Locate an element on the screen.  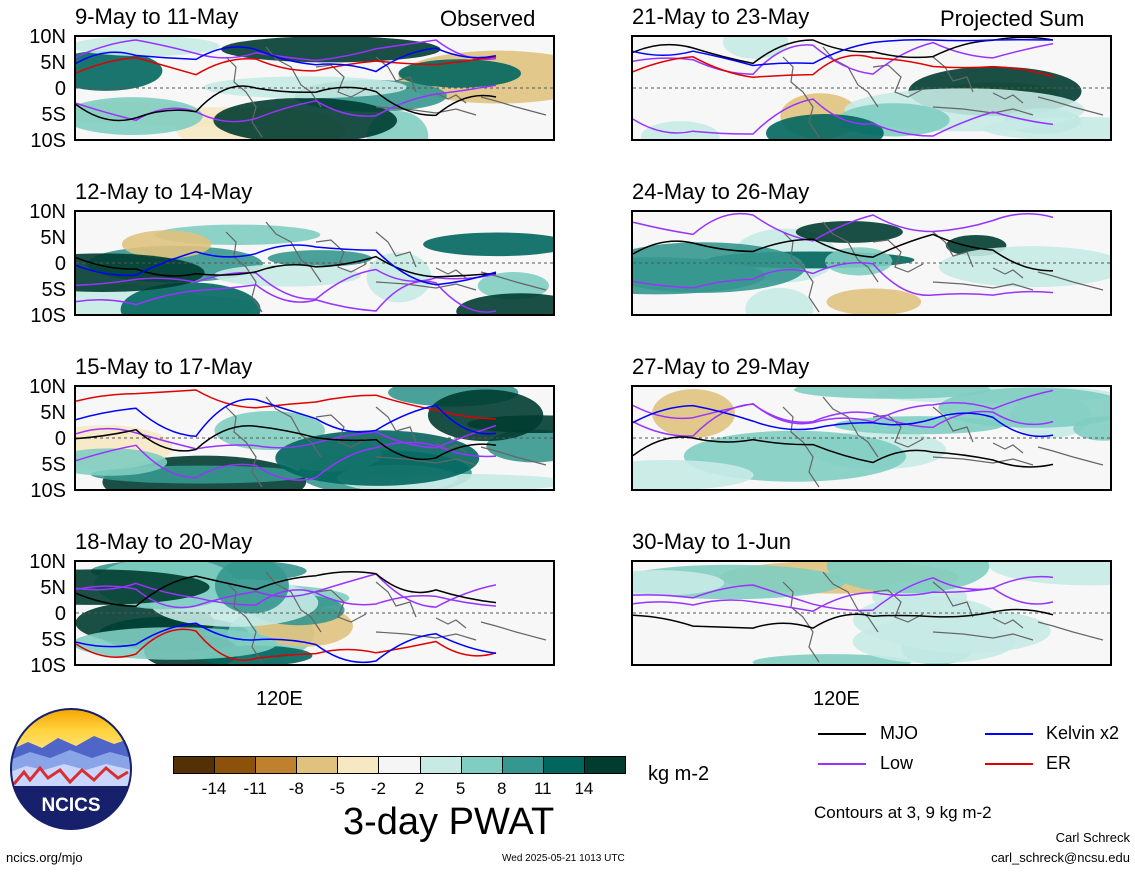
footer-timestamp: Wed 2025-05-21 1013 UTC is located at coordinates (563, 858).